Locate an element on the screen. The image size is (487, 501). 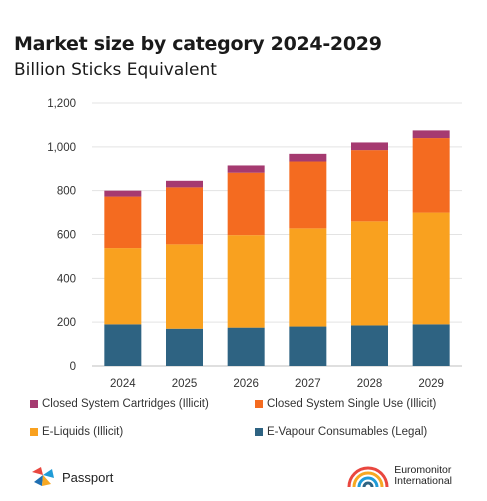
legend-item: Closed System Single Use (Illicit) is located at coordinates (345, 404).